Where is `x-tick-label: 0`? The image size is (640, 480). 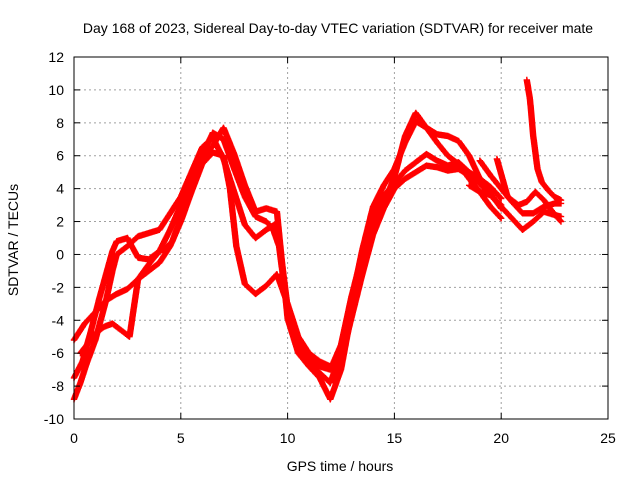
x-tick-label: 0 is located at coordinates (74, 438).